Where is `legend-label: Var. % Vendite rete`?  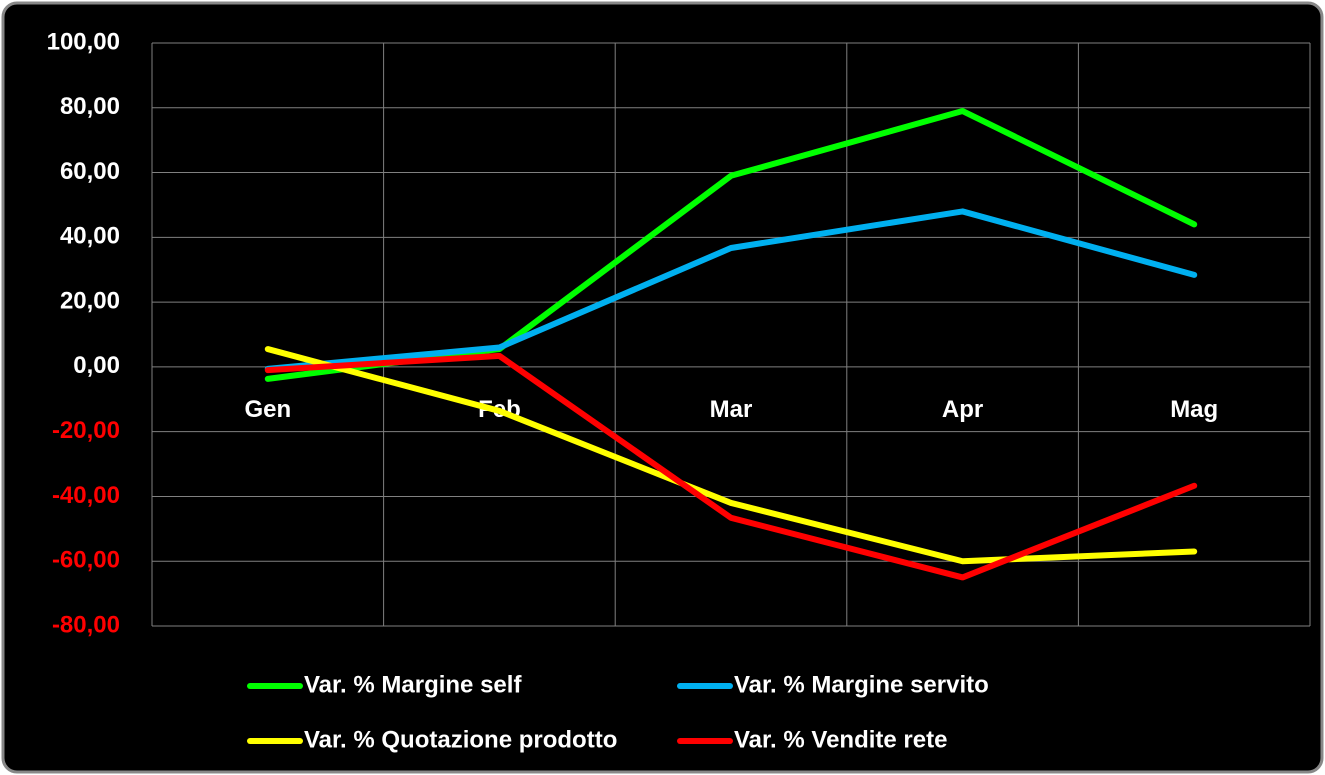 legend-label: Var. % Vendite rete is located at coordinates (840, 739).